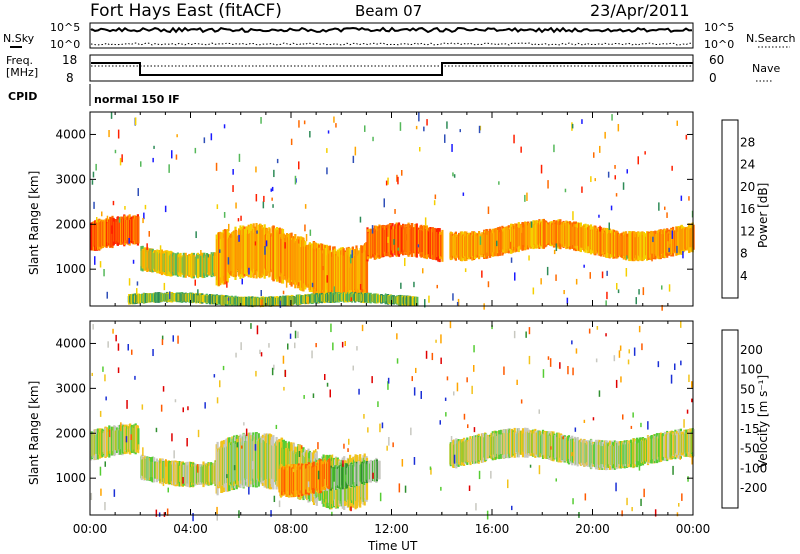 The image size is (800, 554). Describe the element at coordinates (747, 389) in the screenshot. I see `colorbar-tick-label: 50` at that location.